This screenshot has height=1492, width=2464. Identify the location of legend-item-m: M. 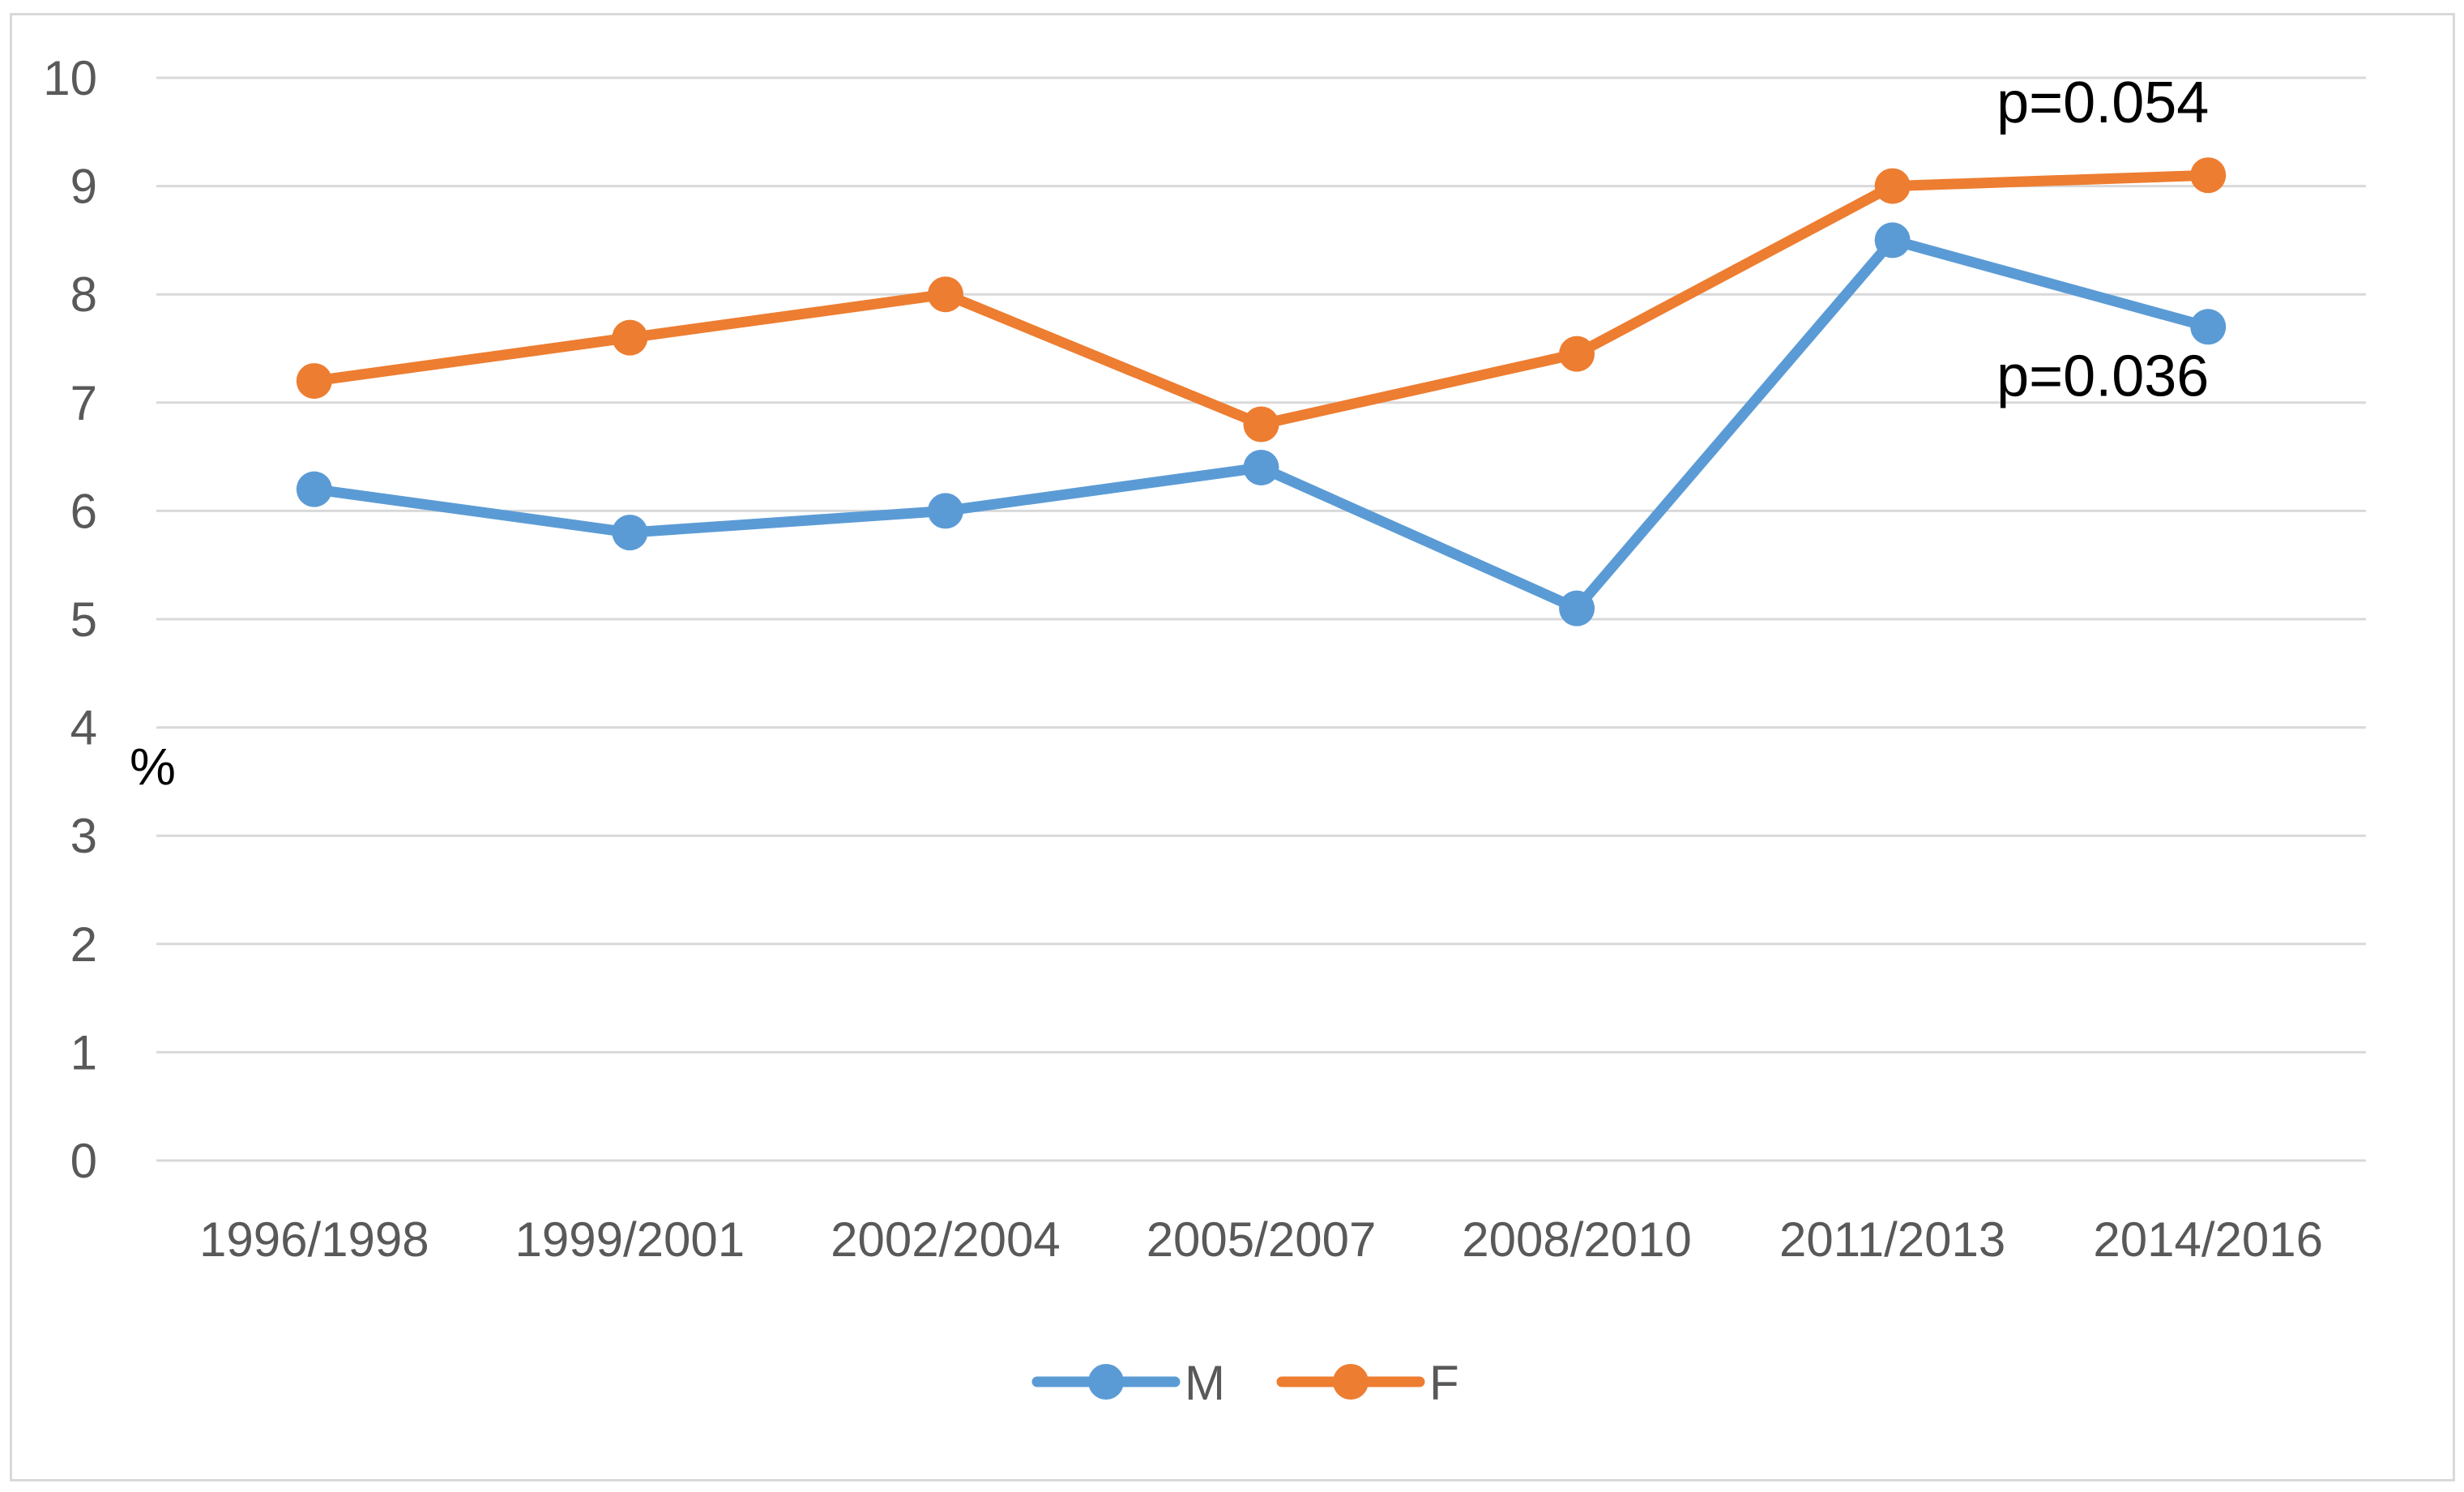
(1128, 1383).